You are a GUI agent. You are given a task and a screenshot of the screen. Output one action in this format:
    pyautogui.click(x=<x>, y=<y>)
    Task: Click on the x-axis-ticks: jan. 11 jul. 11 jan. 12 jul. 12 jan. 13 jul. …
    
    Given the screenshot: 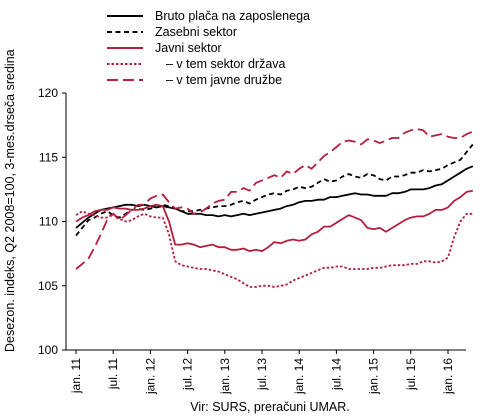 What is the action you would take?
    pyautogui.click(x=262, y=372)
    